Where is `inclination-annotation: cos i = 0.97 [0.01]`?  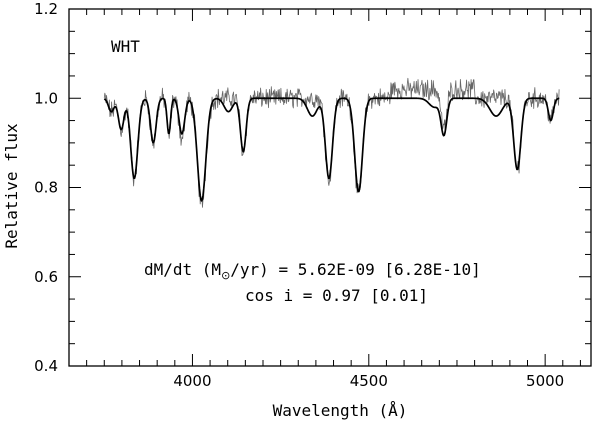 inclination-annotation: cos i = 0.97 [0.01] is located at coordinates (336, 295).